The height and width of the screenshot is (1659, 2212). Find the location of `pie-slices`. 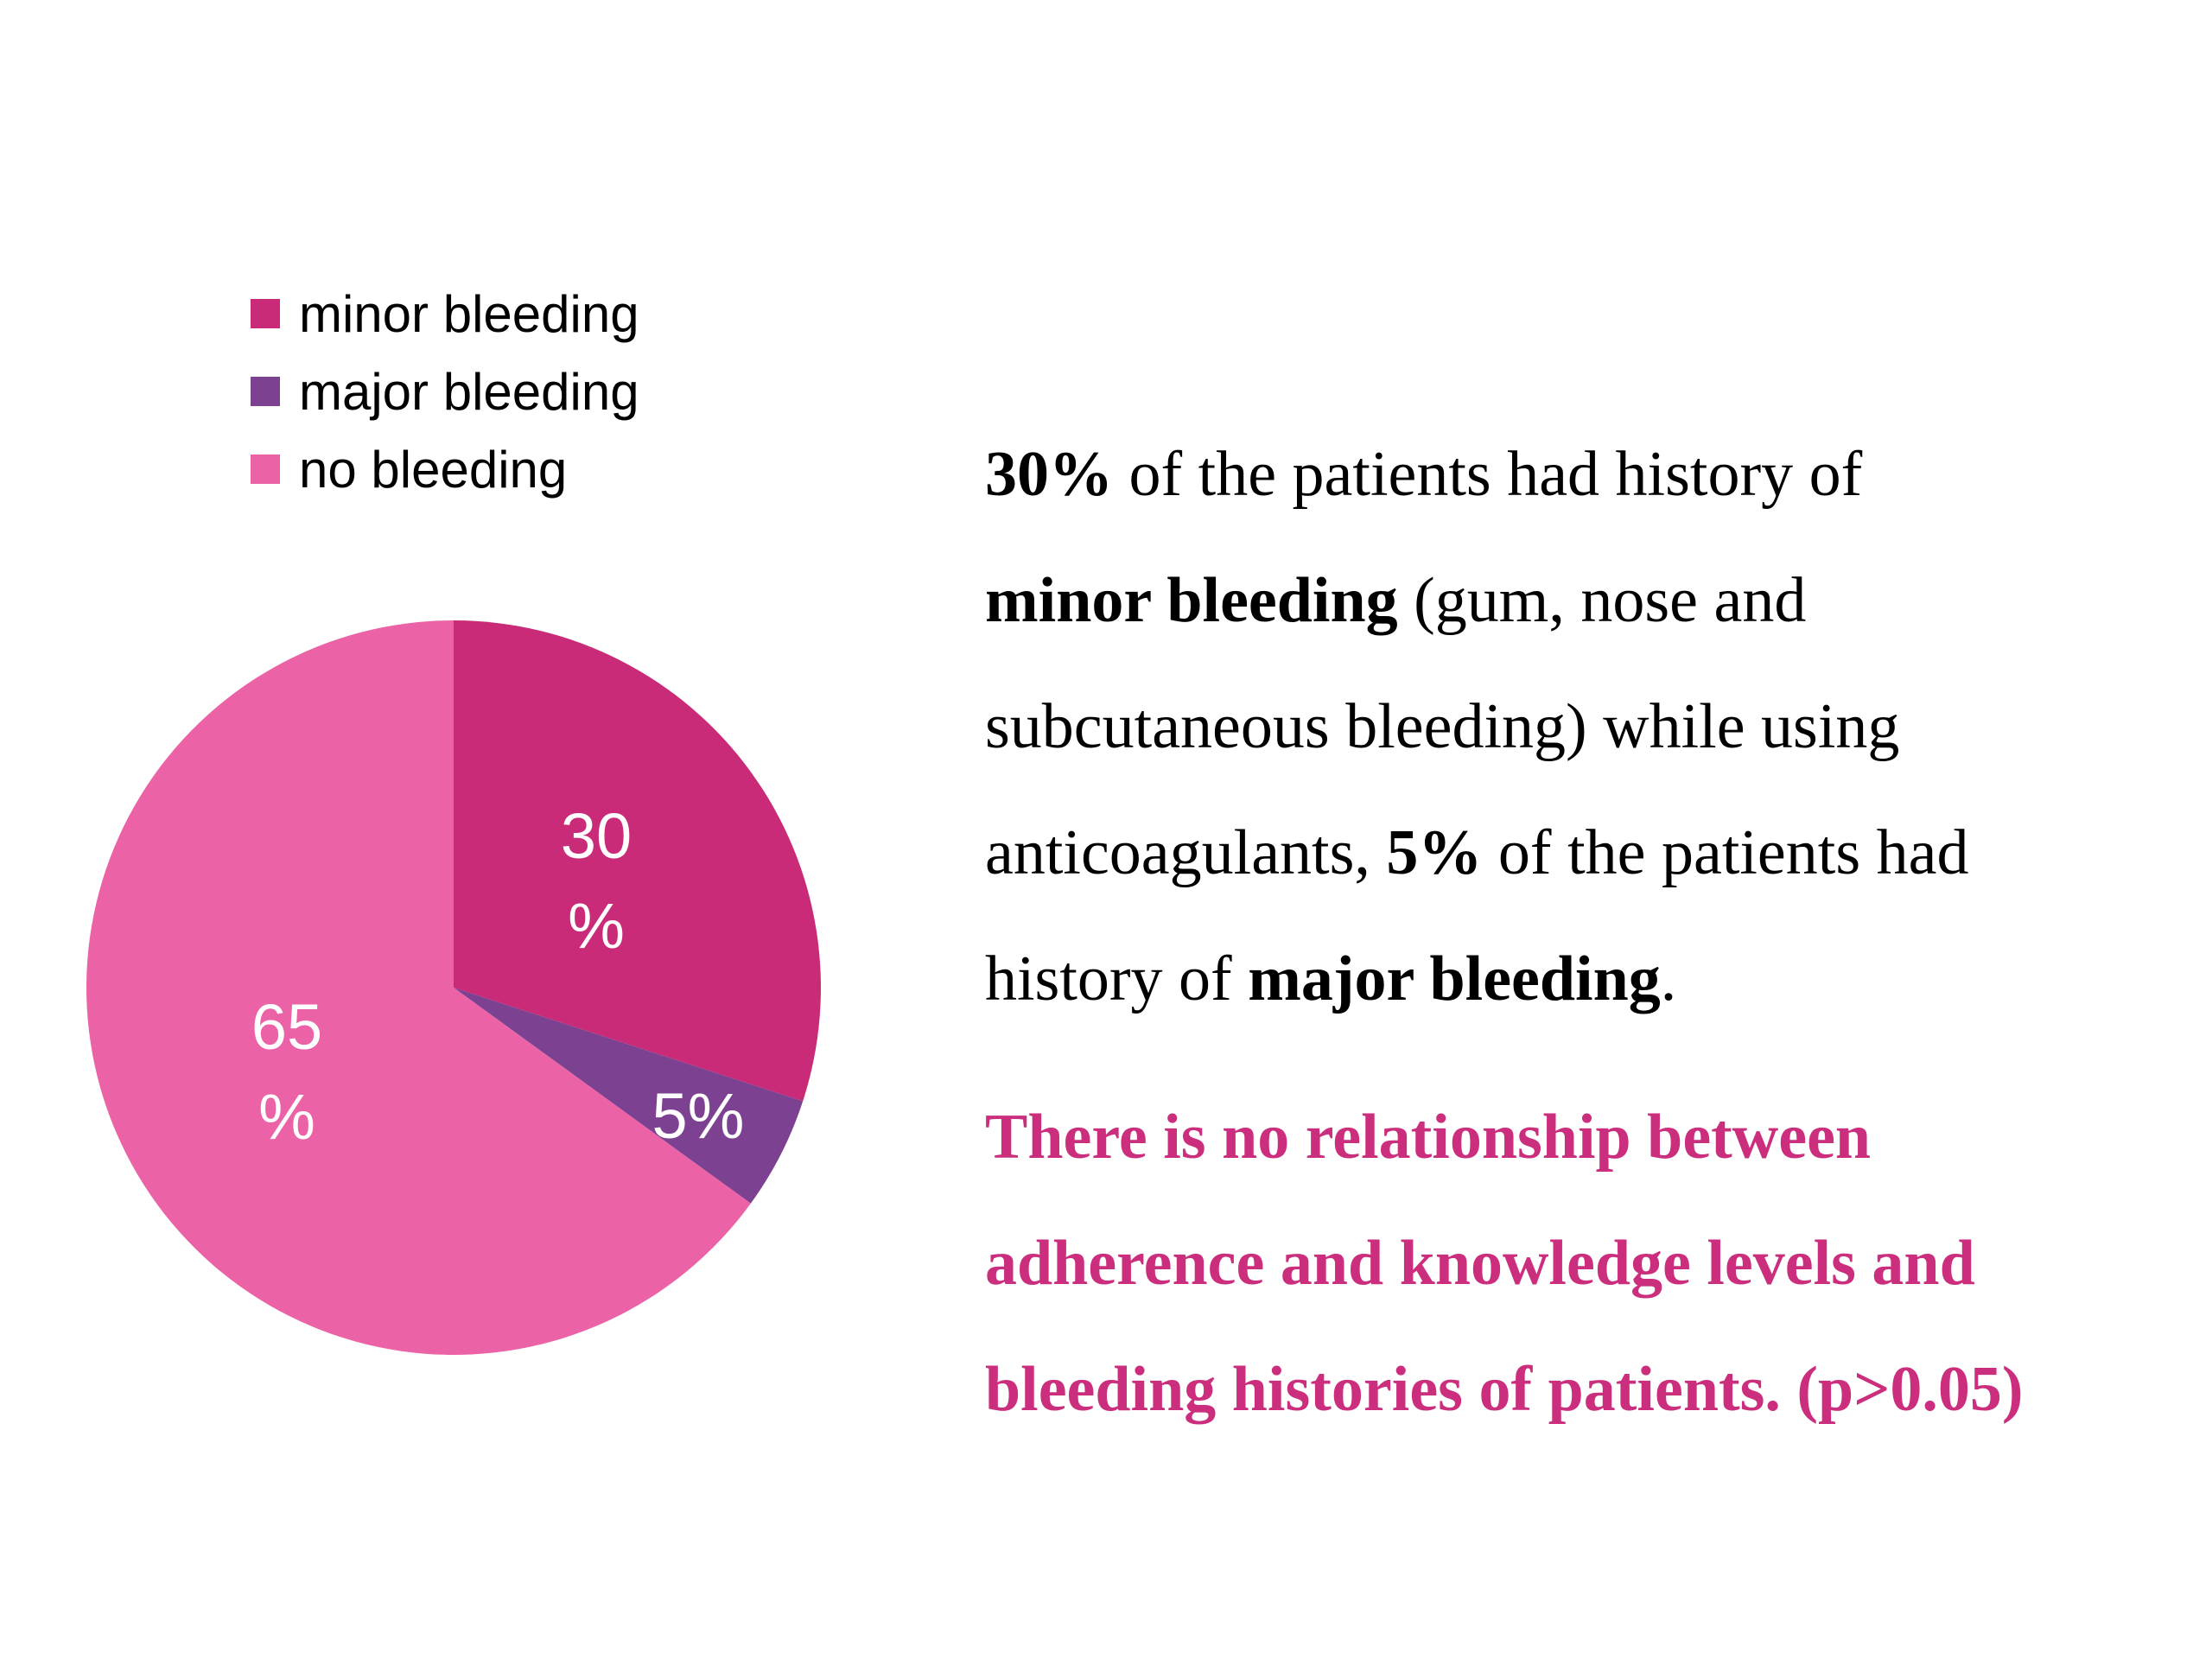

pie-slices is located at coordinates (453, 988).